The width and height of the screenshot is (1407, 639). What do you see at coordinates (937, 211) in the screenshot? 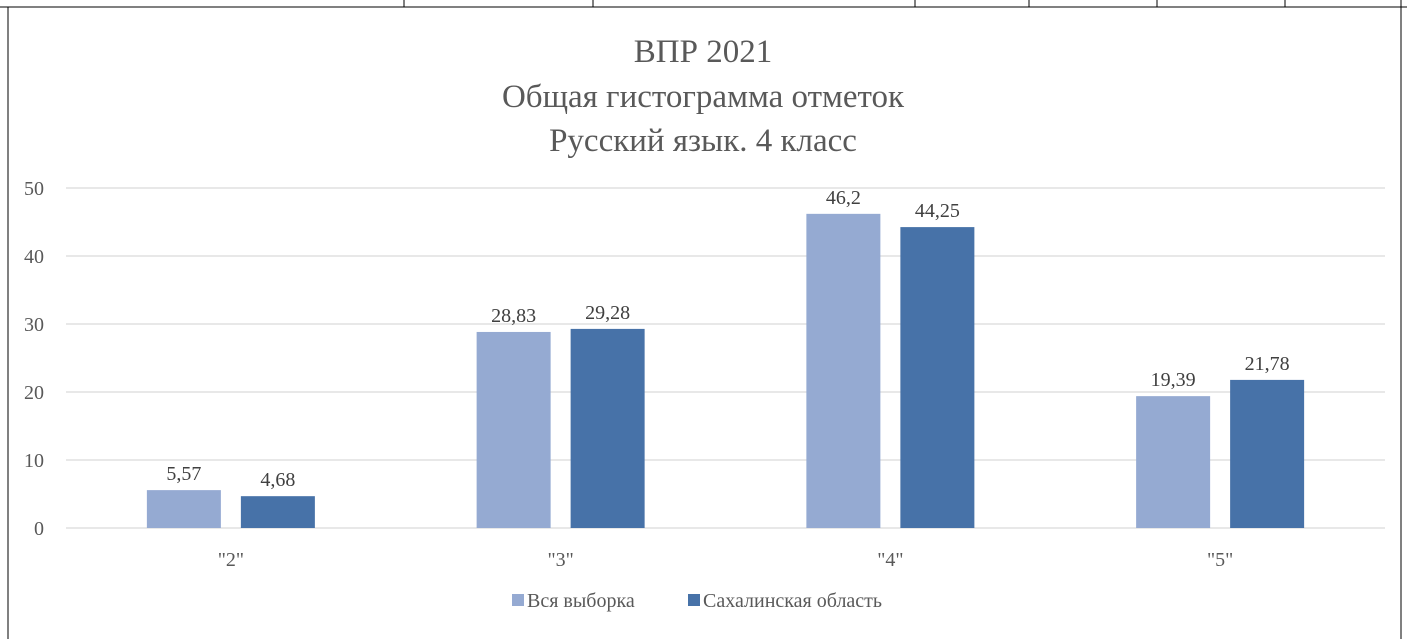
I see `data-label: 44,25` at bounding box center [937, 211].